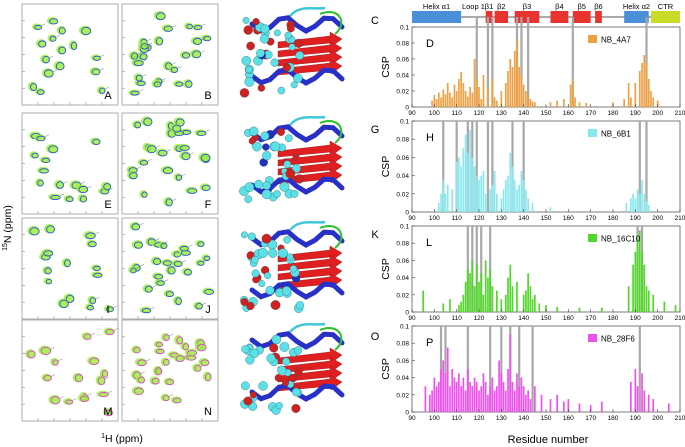 The height and width of the screenshot is (447, 685). Describe the element at coordinates (548, 440) in the screenshot. I see `residue-axis-title: Residue number` at that location.